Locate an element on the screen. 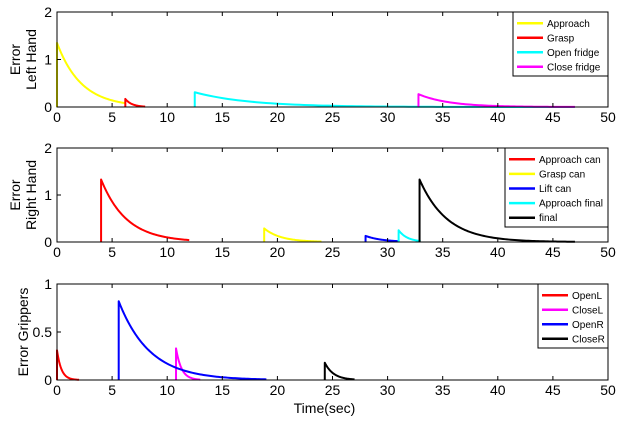  series-line-grasp is located at coordinates (135, 102).